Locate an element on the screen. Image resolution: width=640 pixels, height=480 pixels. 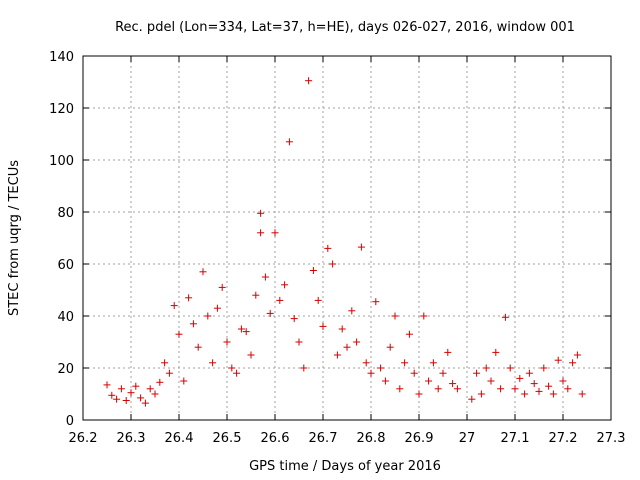
y-axis-label: STEC from uqrg / TECUs is located at coordinates (14, 238).